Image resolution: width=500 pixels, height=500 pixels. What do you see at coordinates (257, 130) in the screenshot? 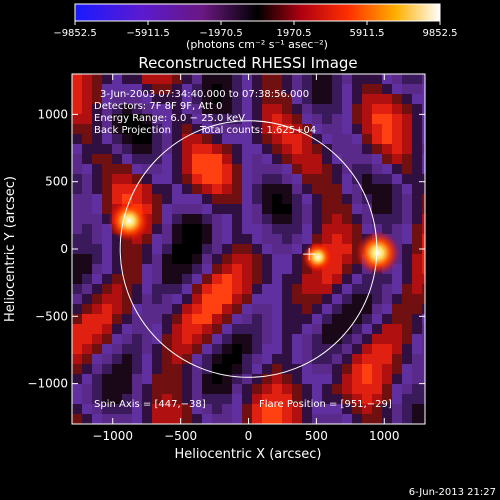
I see `annotation-total-counts: Total counts: 1.625+04` at bounding box center [257, 130].